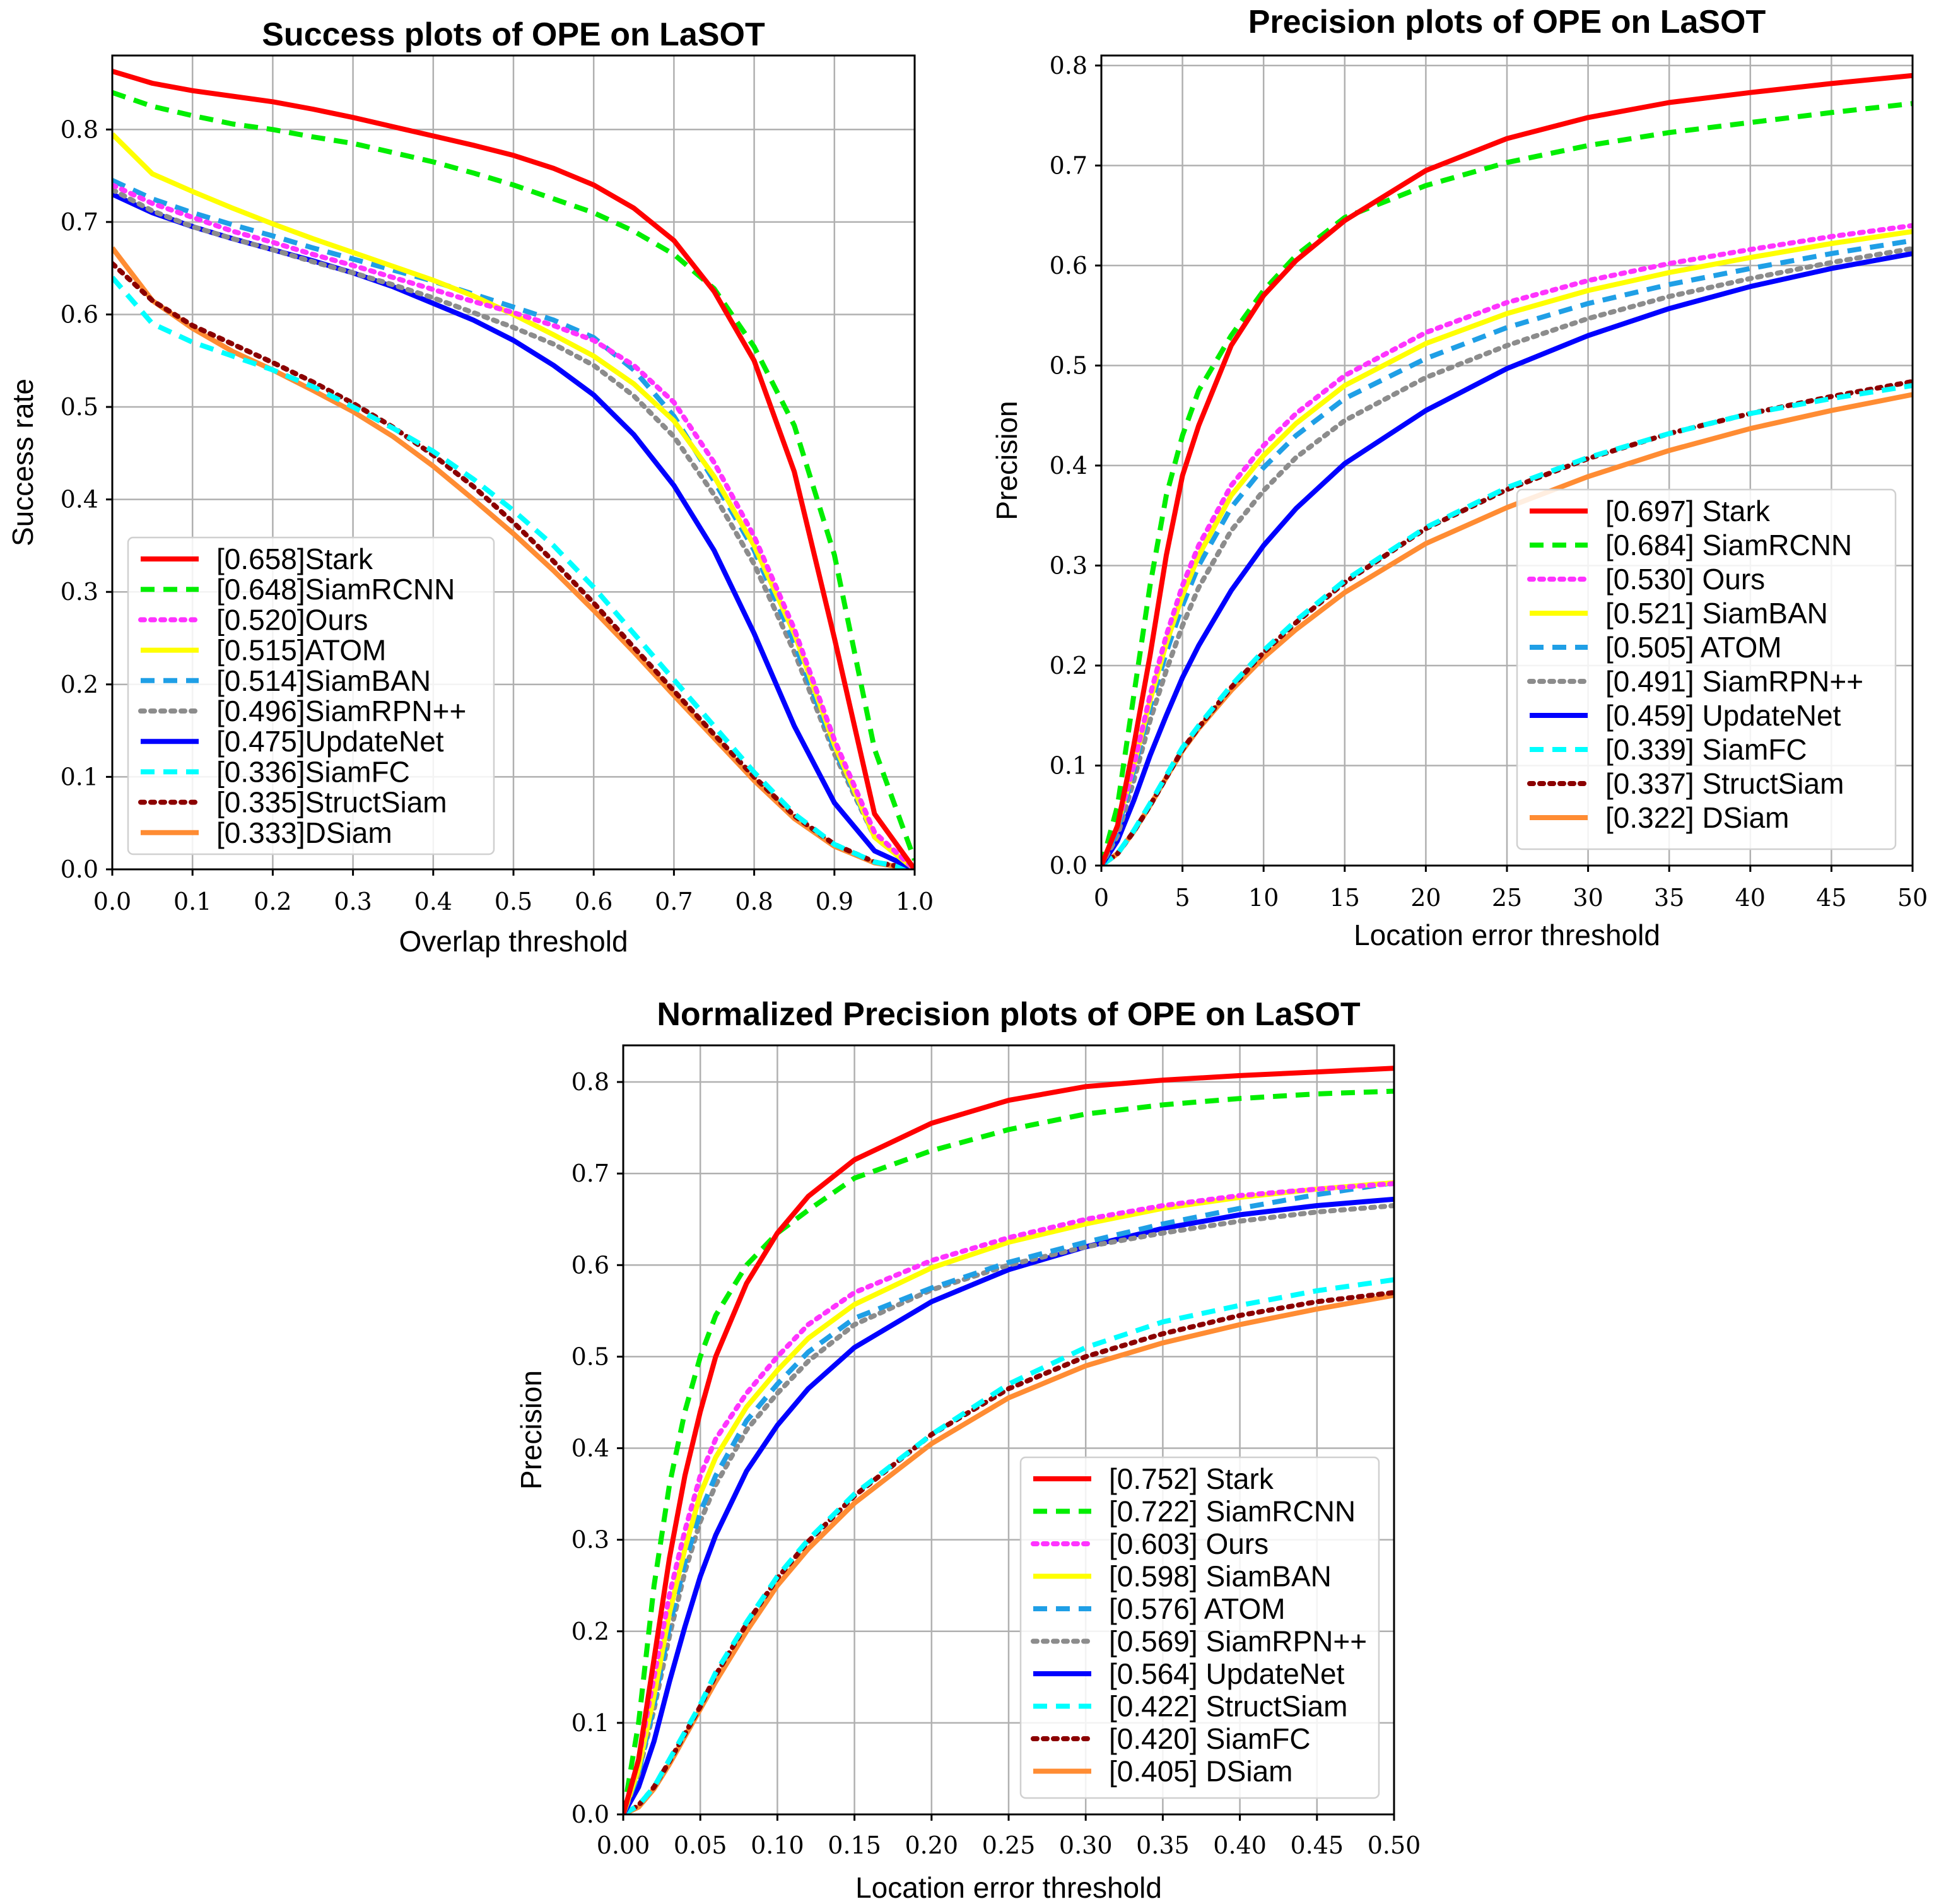 This screenshot has width=1934, height=1904. What do you see at coordinates (1912, 898) in the screenshot?
I see `x-tick-label: 50` at bounding box center [1912, 898].